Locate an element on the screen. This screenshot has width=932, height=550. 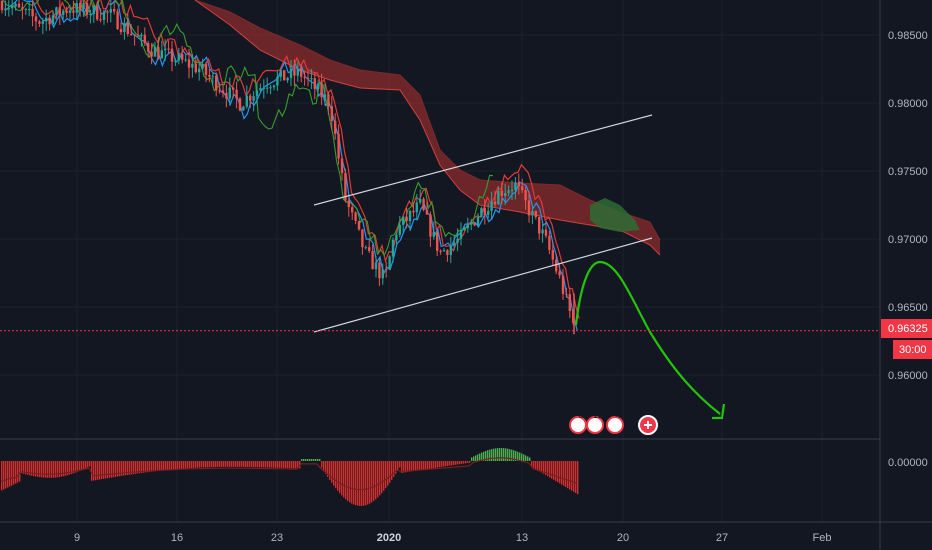
projection-arrow is located at coordinates (650, 340).